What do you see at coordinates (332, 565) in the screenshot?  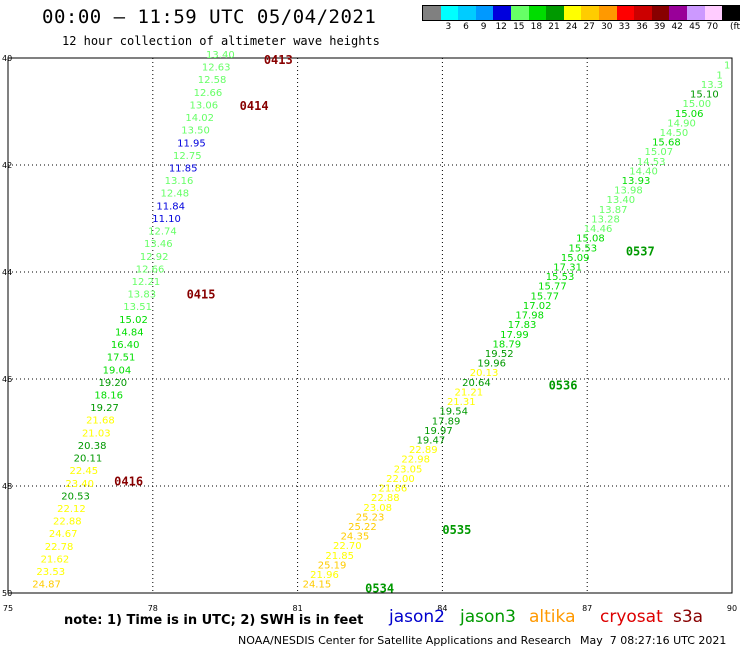 I see `wave-height-value: 25.19` at bounding box center [332, 565].